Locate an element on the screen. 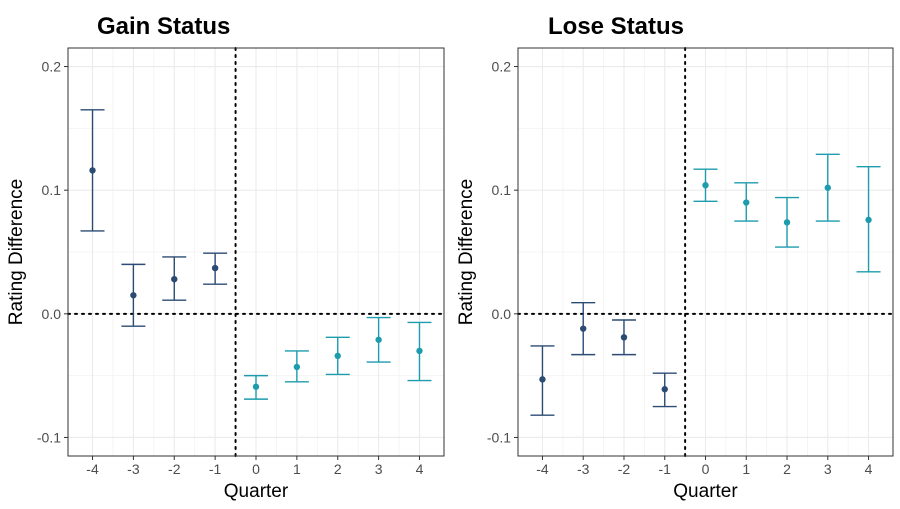  chart-title: Gain Status is located at coordinates (163, 26).